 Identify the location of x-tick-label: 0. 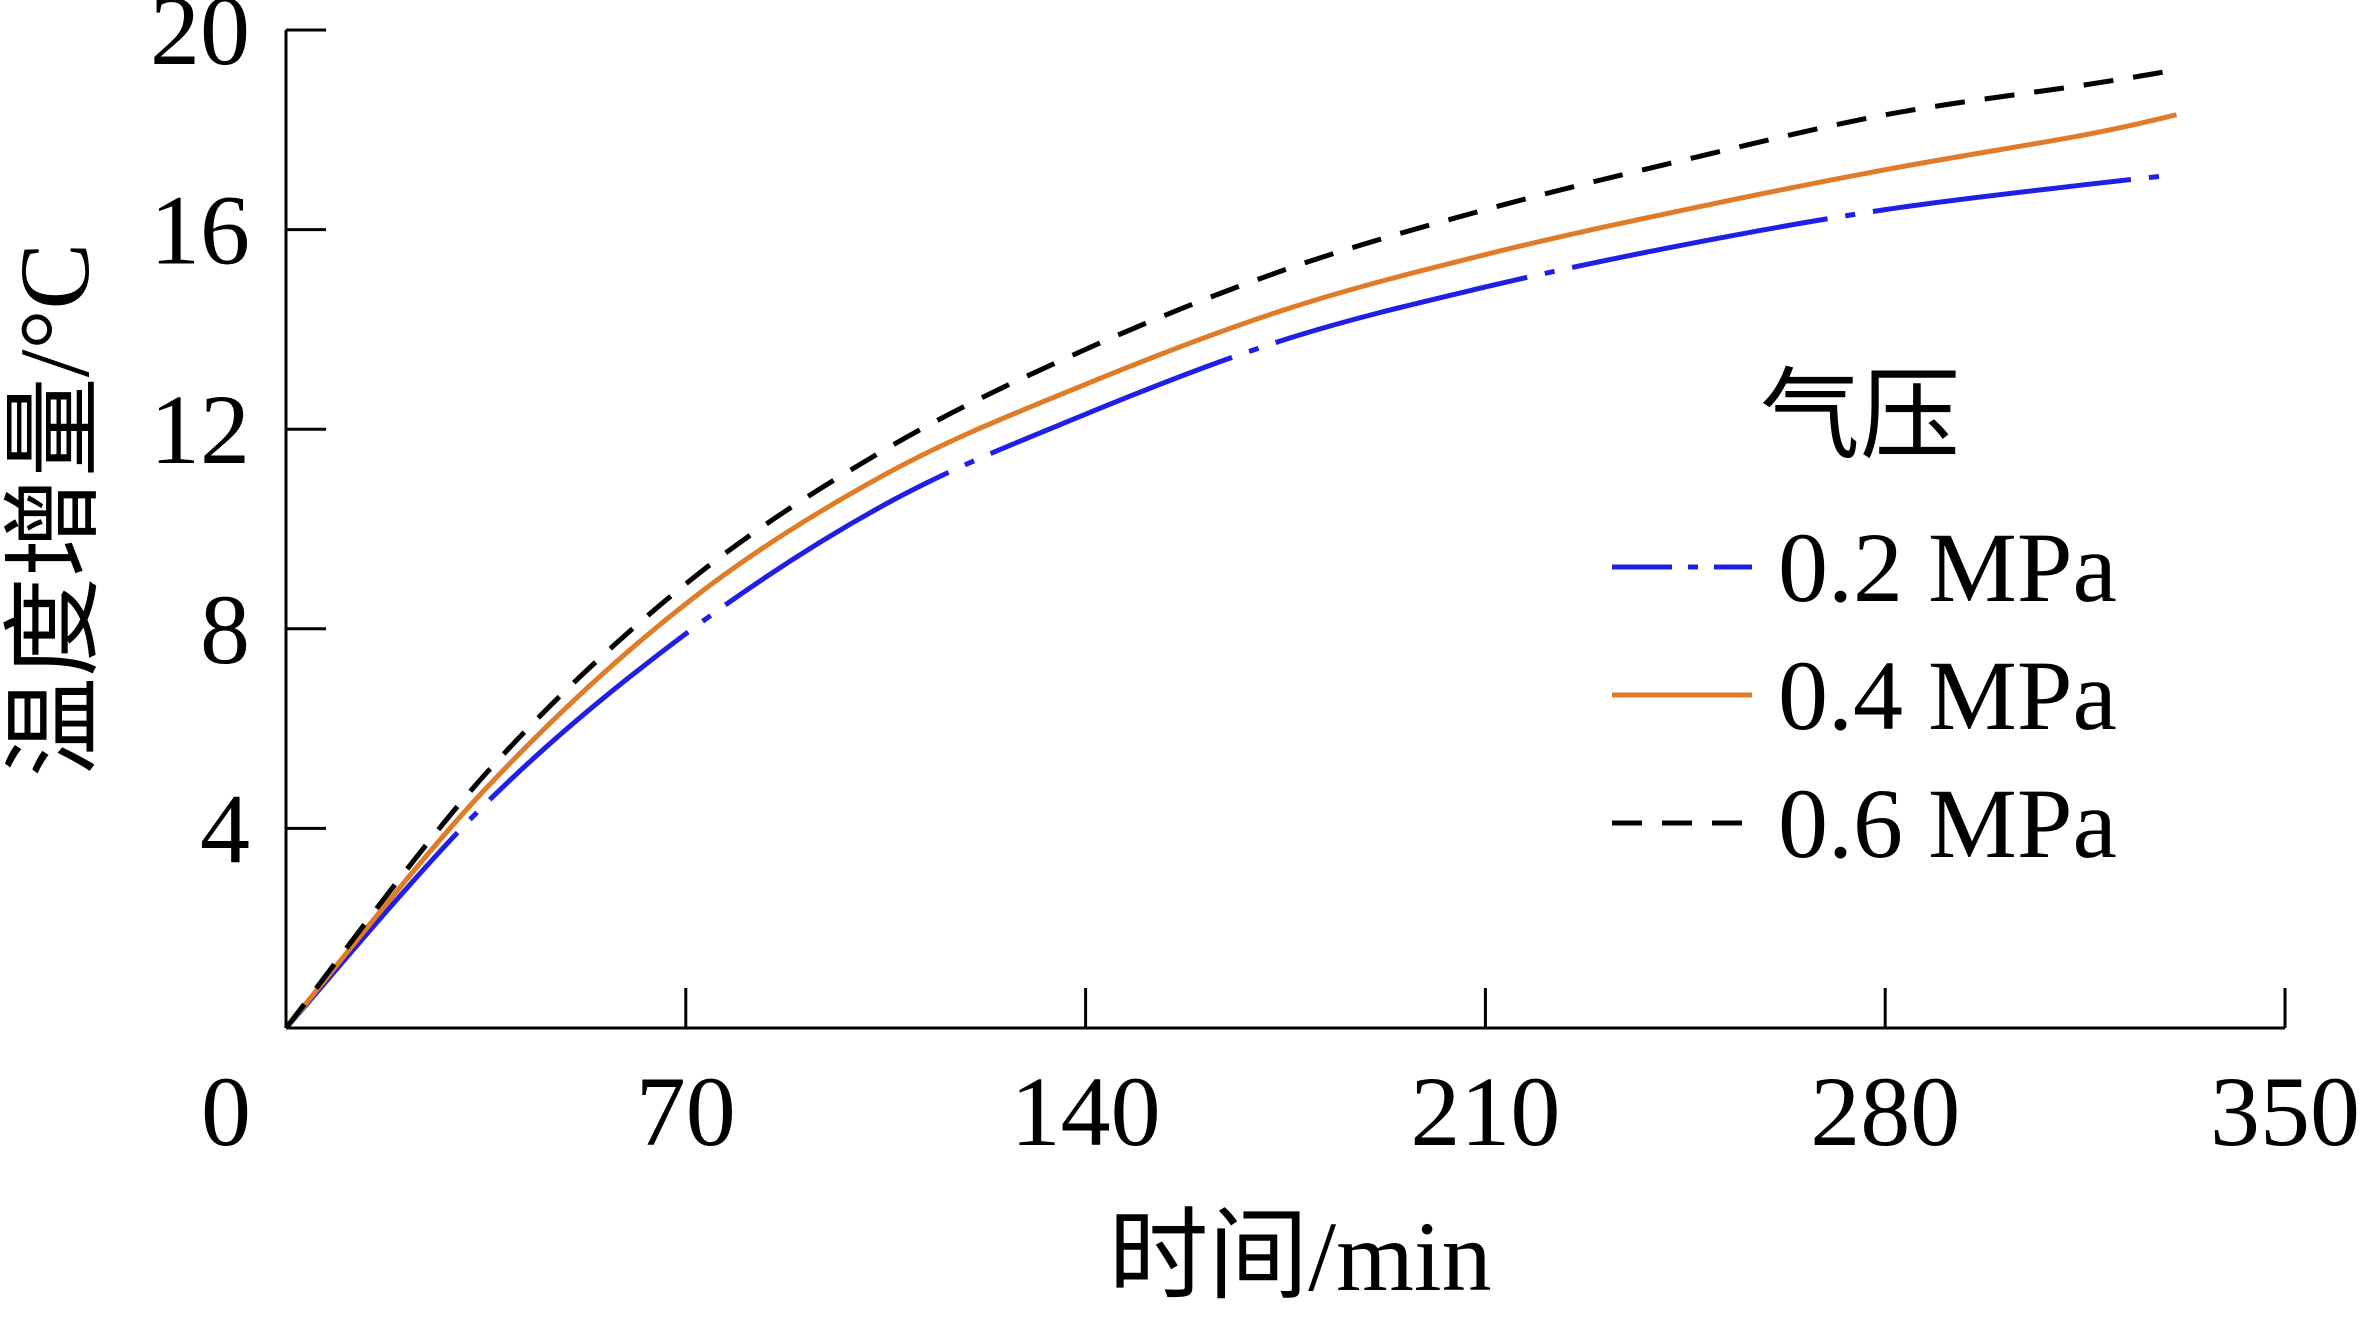
(226, 1111).